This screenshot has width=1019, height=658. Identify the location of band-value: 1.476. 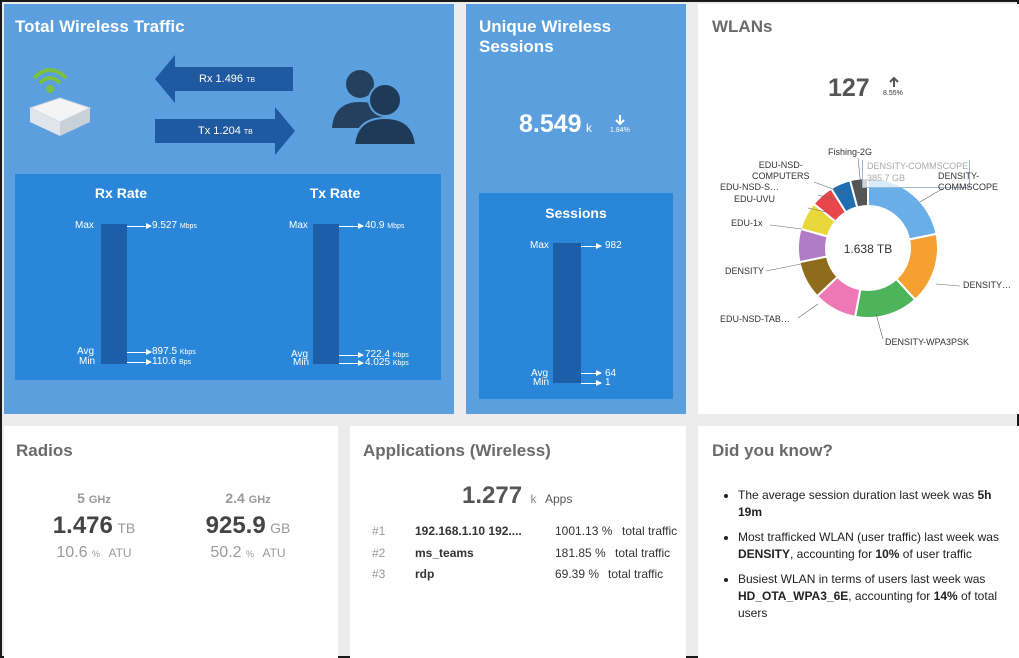
(82, 525).